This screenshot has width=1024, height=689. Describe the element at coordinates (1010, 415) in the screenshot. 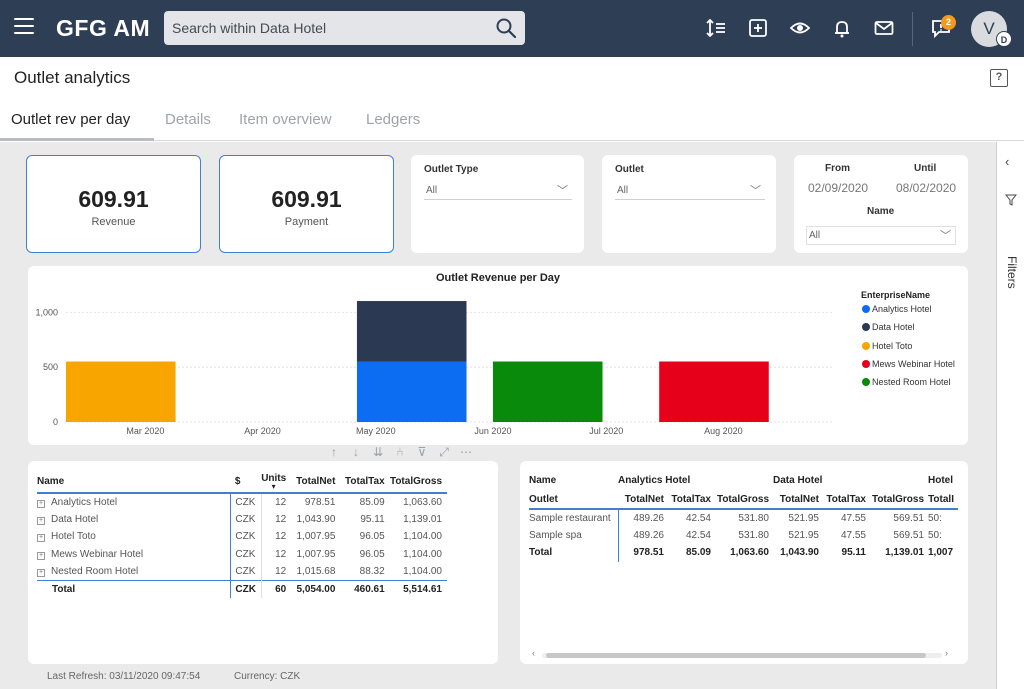

I see `filters-pane: ‹ Filters` at that location.